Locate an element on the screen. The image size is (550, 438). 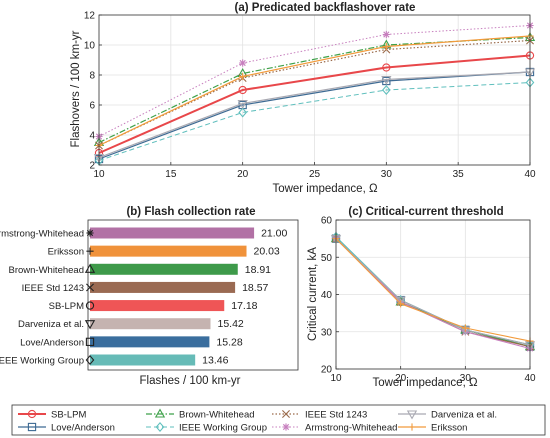
legend-label: IEEE Working Group is located at coordinates (223, 428).